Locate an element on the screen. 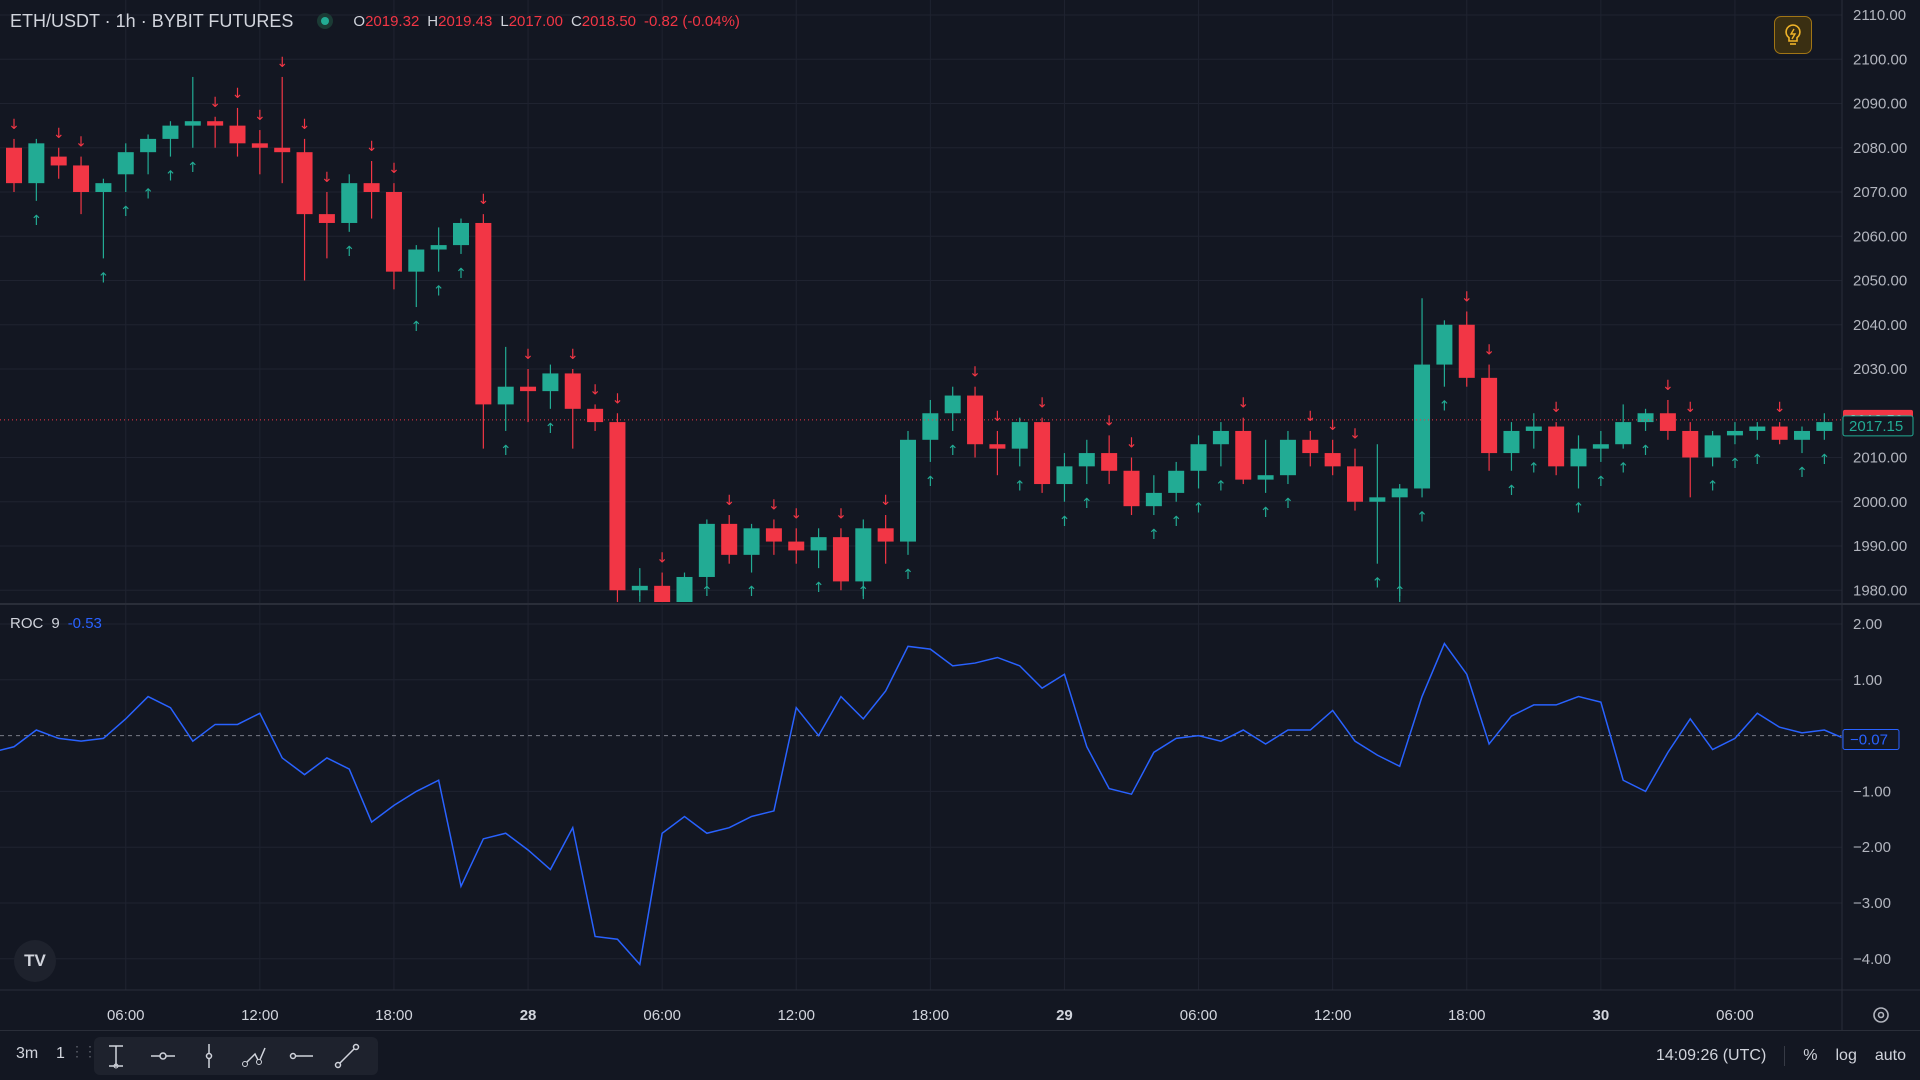  tradingview-logo-icon: TV is located at coordinates (35, 961).